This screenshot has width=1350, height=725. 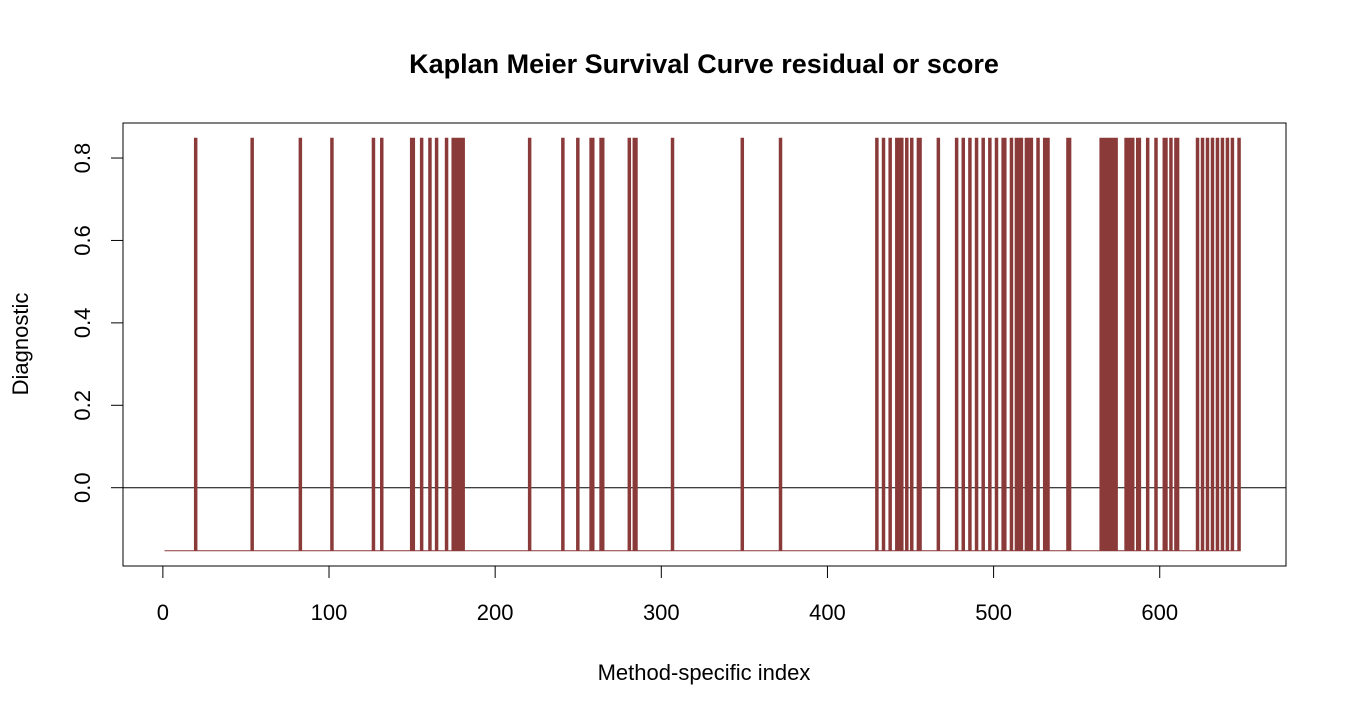 What do you see at coordinates (82, 240) in the screenshot?
I see `y-tick-label: 0.6` at bounding box center [82, 240].